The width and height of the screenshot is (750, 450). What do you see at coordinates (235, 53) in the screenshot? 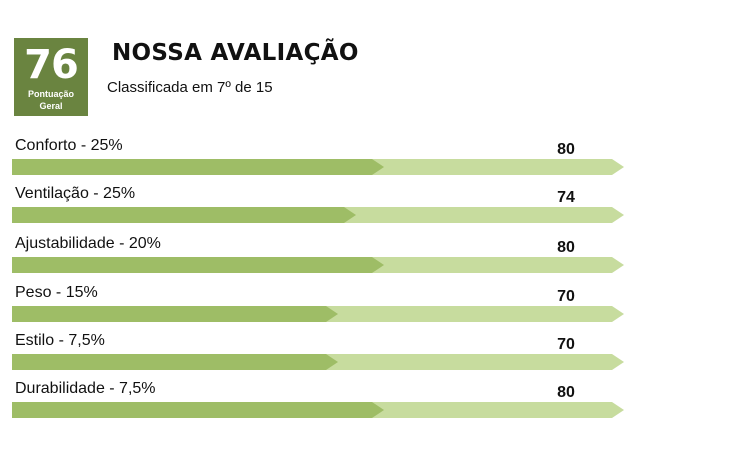
I see `page-title: NOSSA AVALIAÇÃO` at bounding box center [235, 53].